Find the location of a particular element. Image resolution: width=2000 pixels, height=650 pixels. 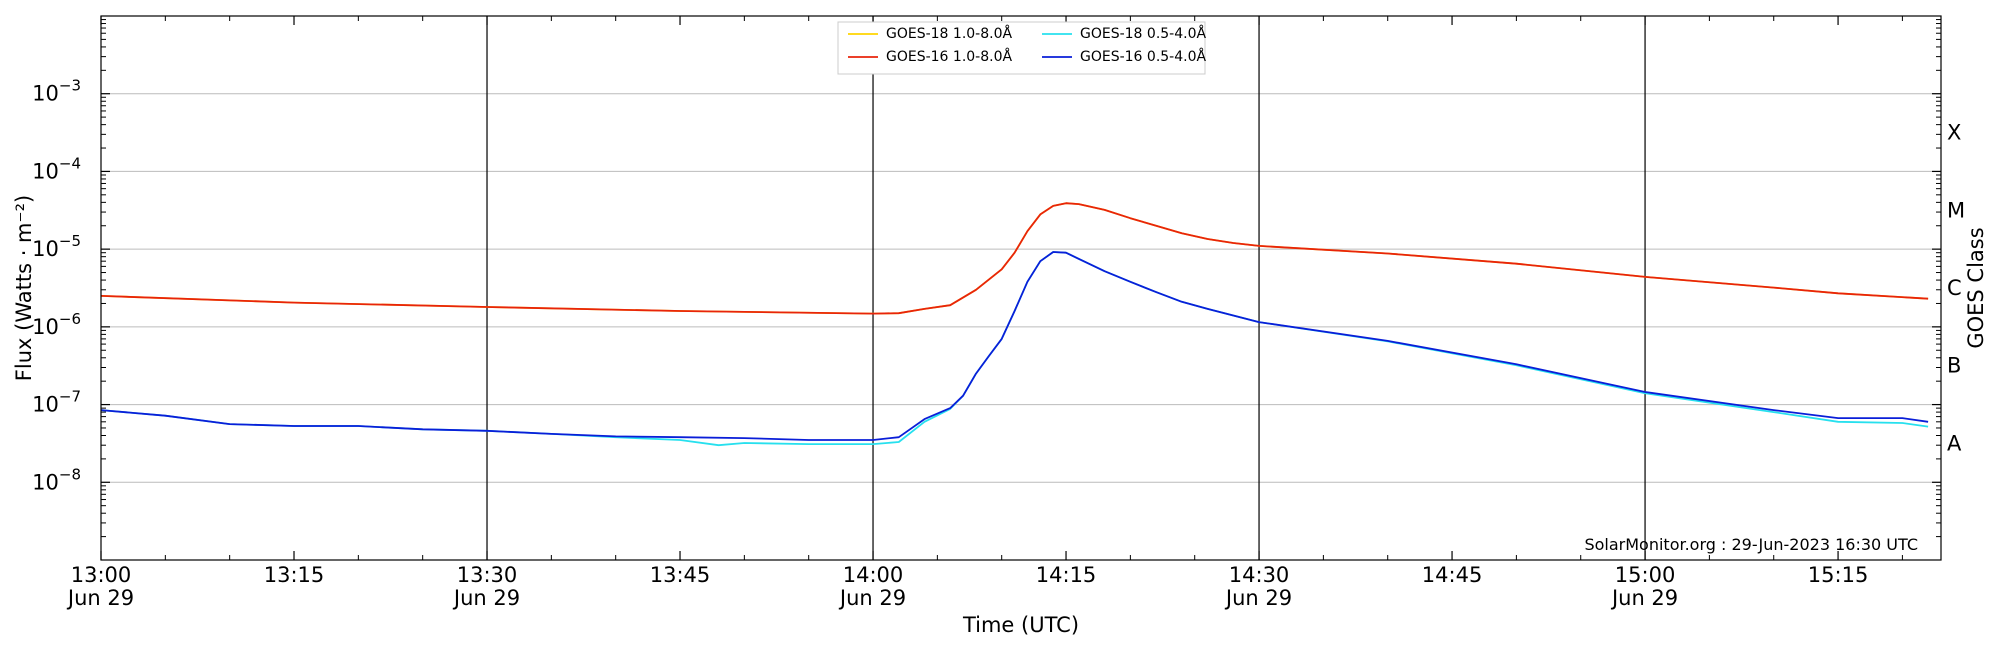

x-tick-label: 14:30 is located at coordinates (1259, 575).